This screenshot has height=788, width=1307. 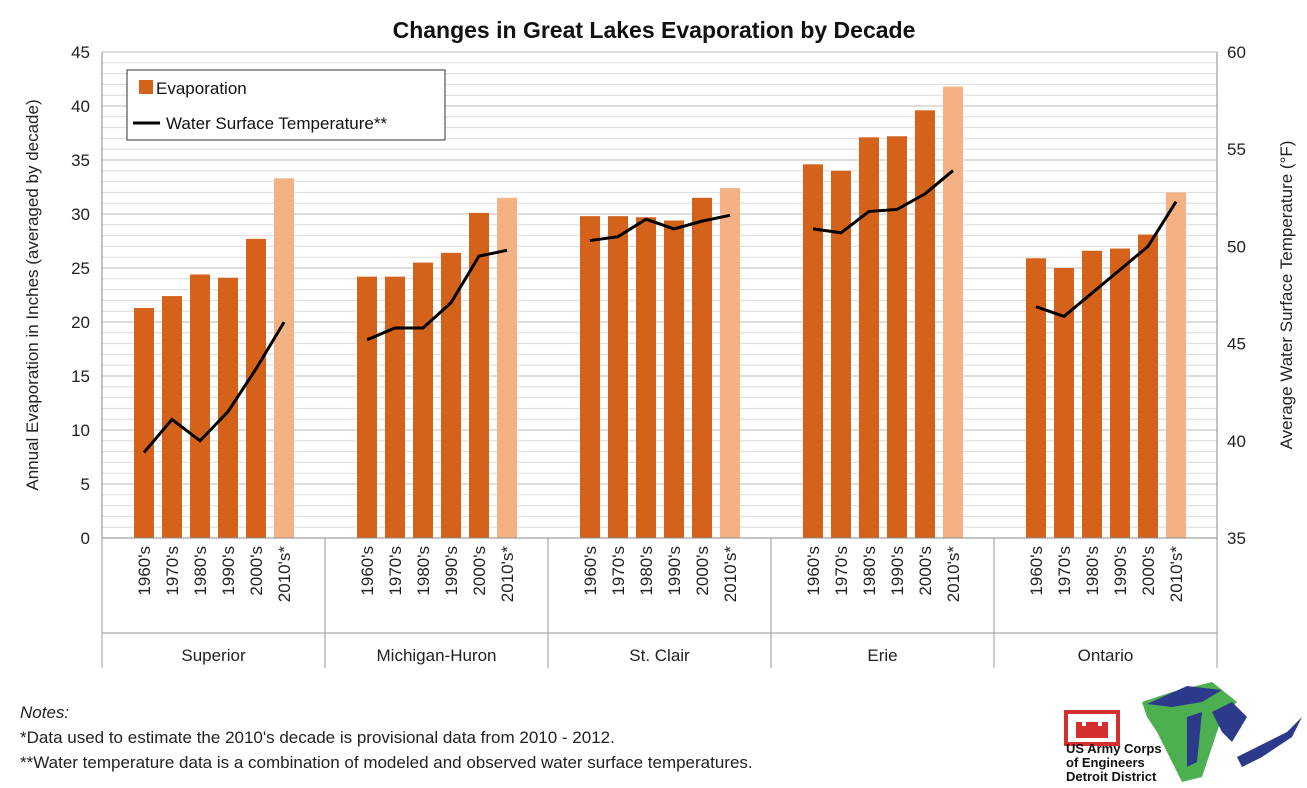 I want to click on bar-ontario-1980, so click(x=1092, y=394).